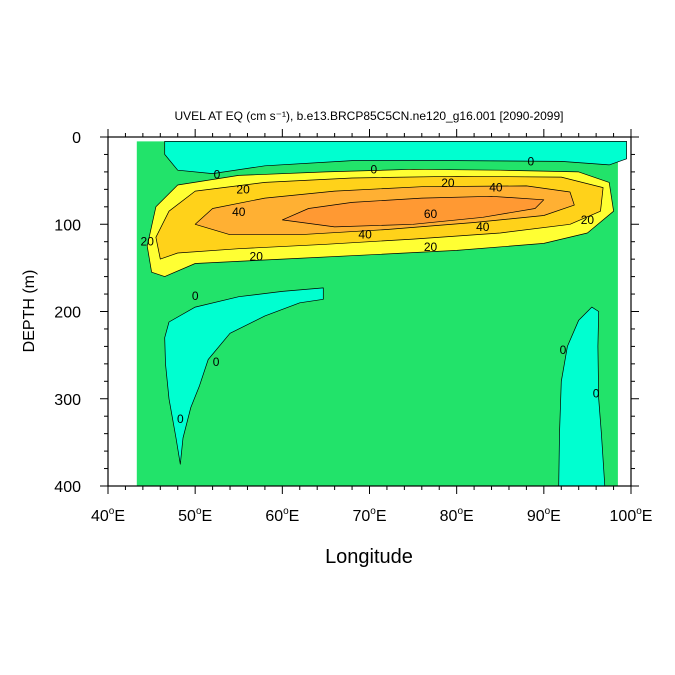  I want to click on x-tick-label: 40oE, so click(108, 515).